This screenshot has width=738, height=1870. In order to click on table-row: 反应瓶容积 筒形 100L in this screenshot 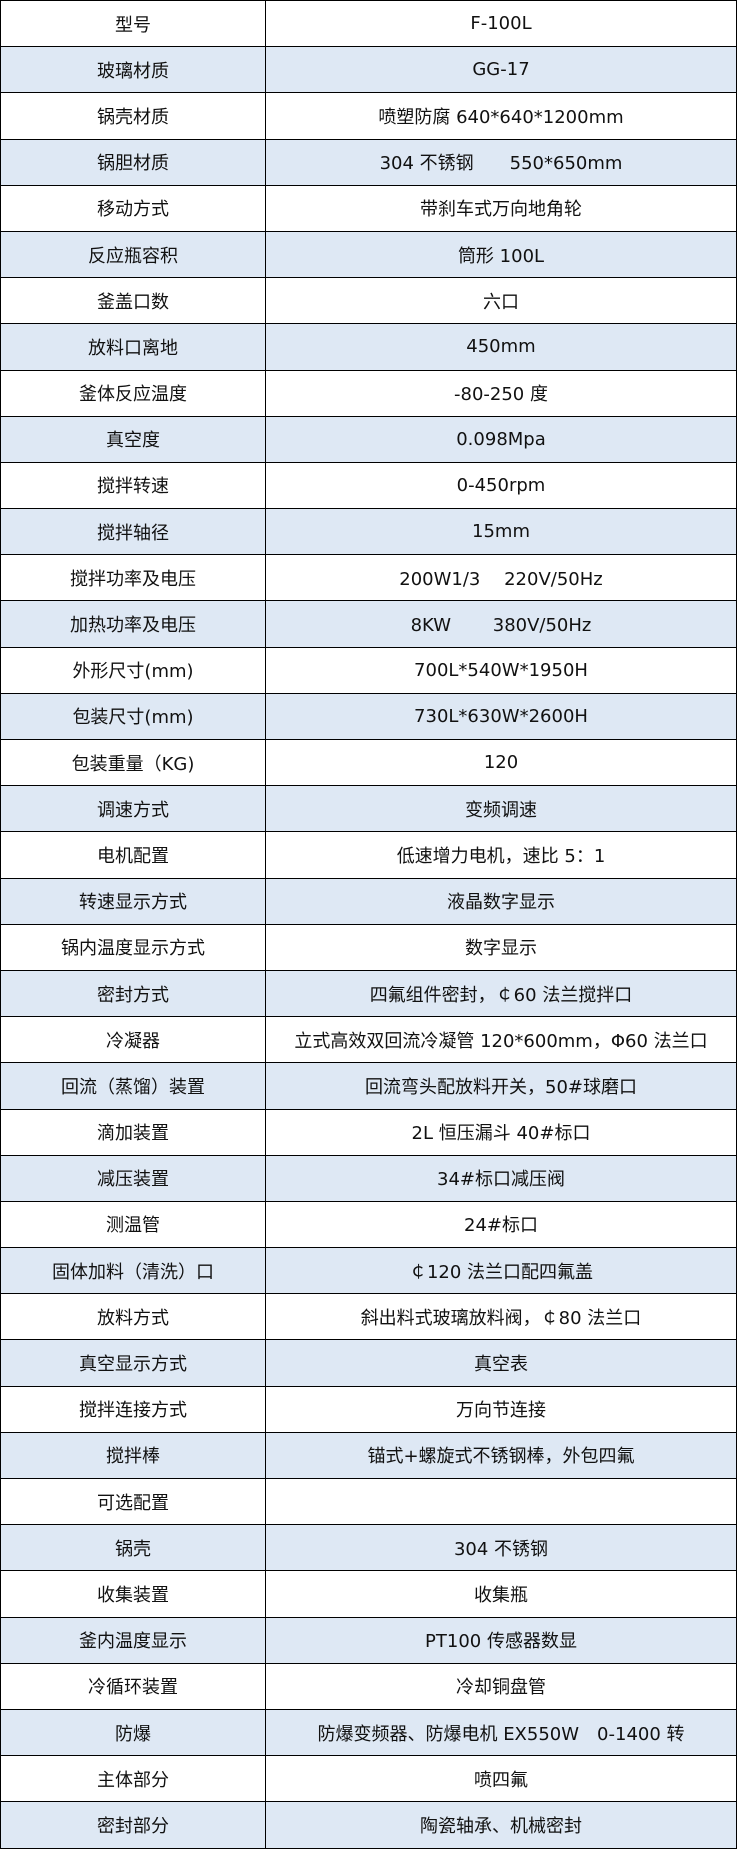, I will do `click(368, 254)`.